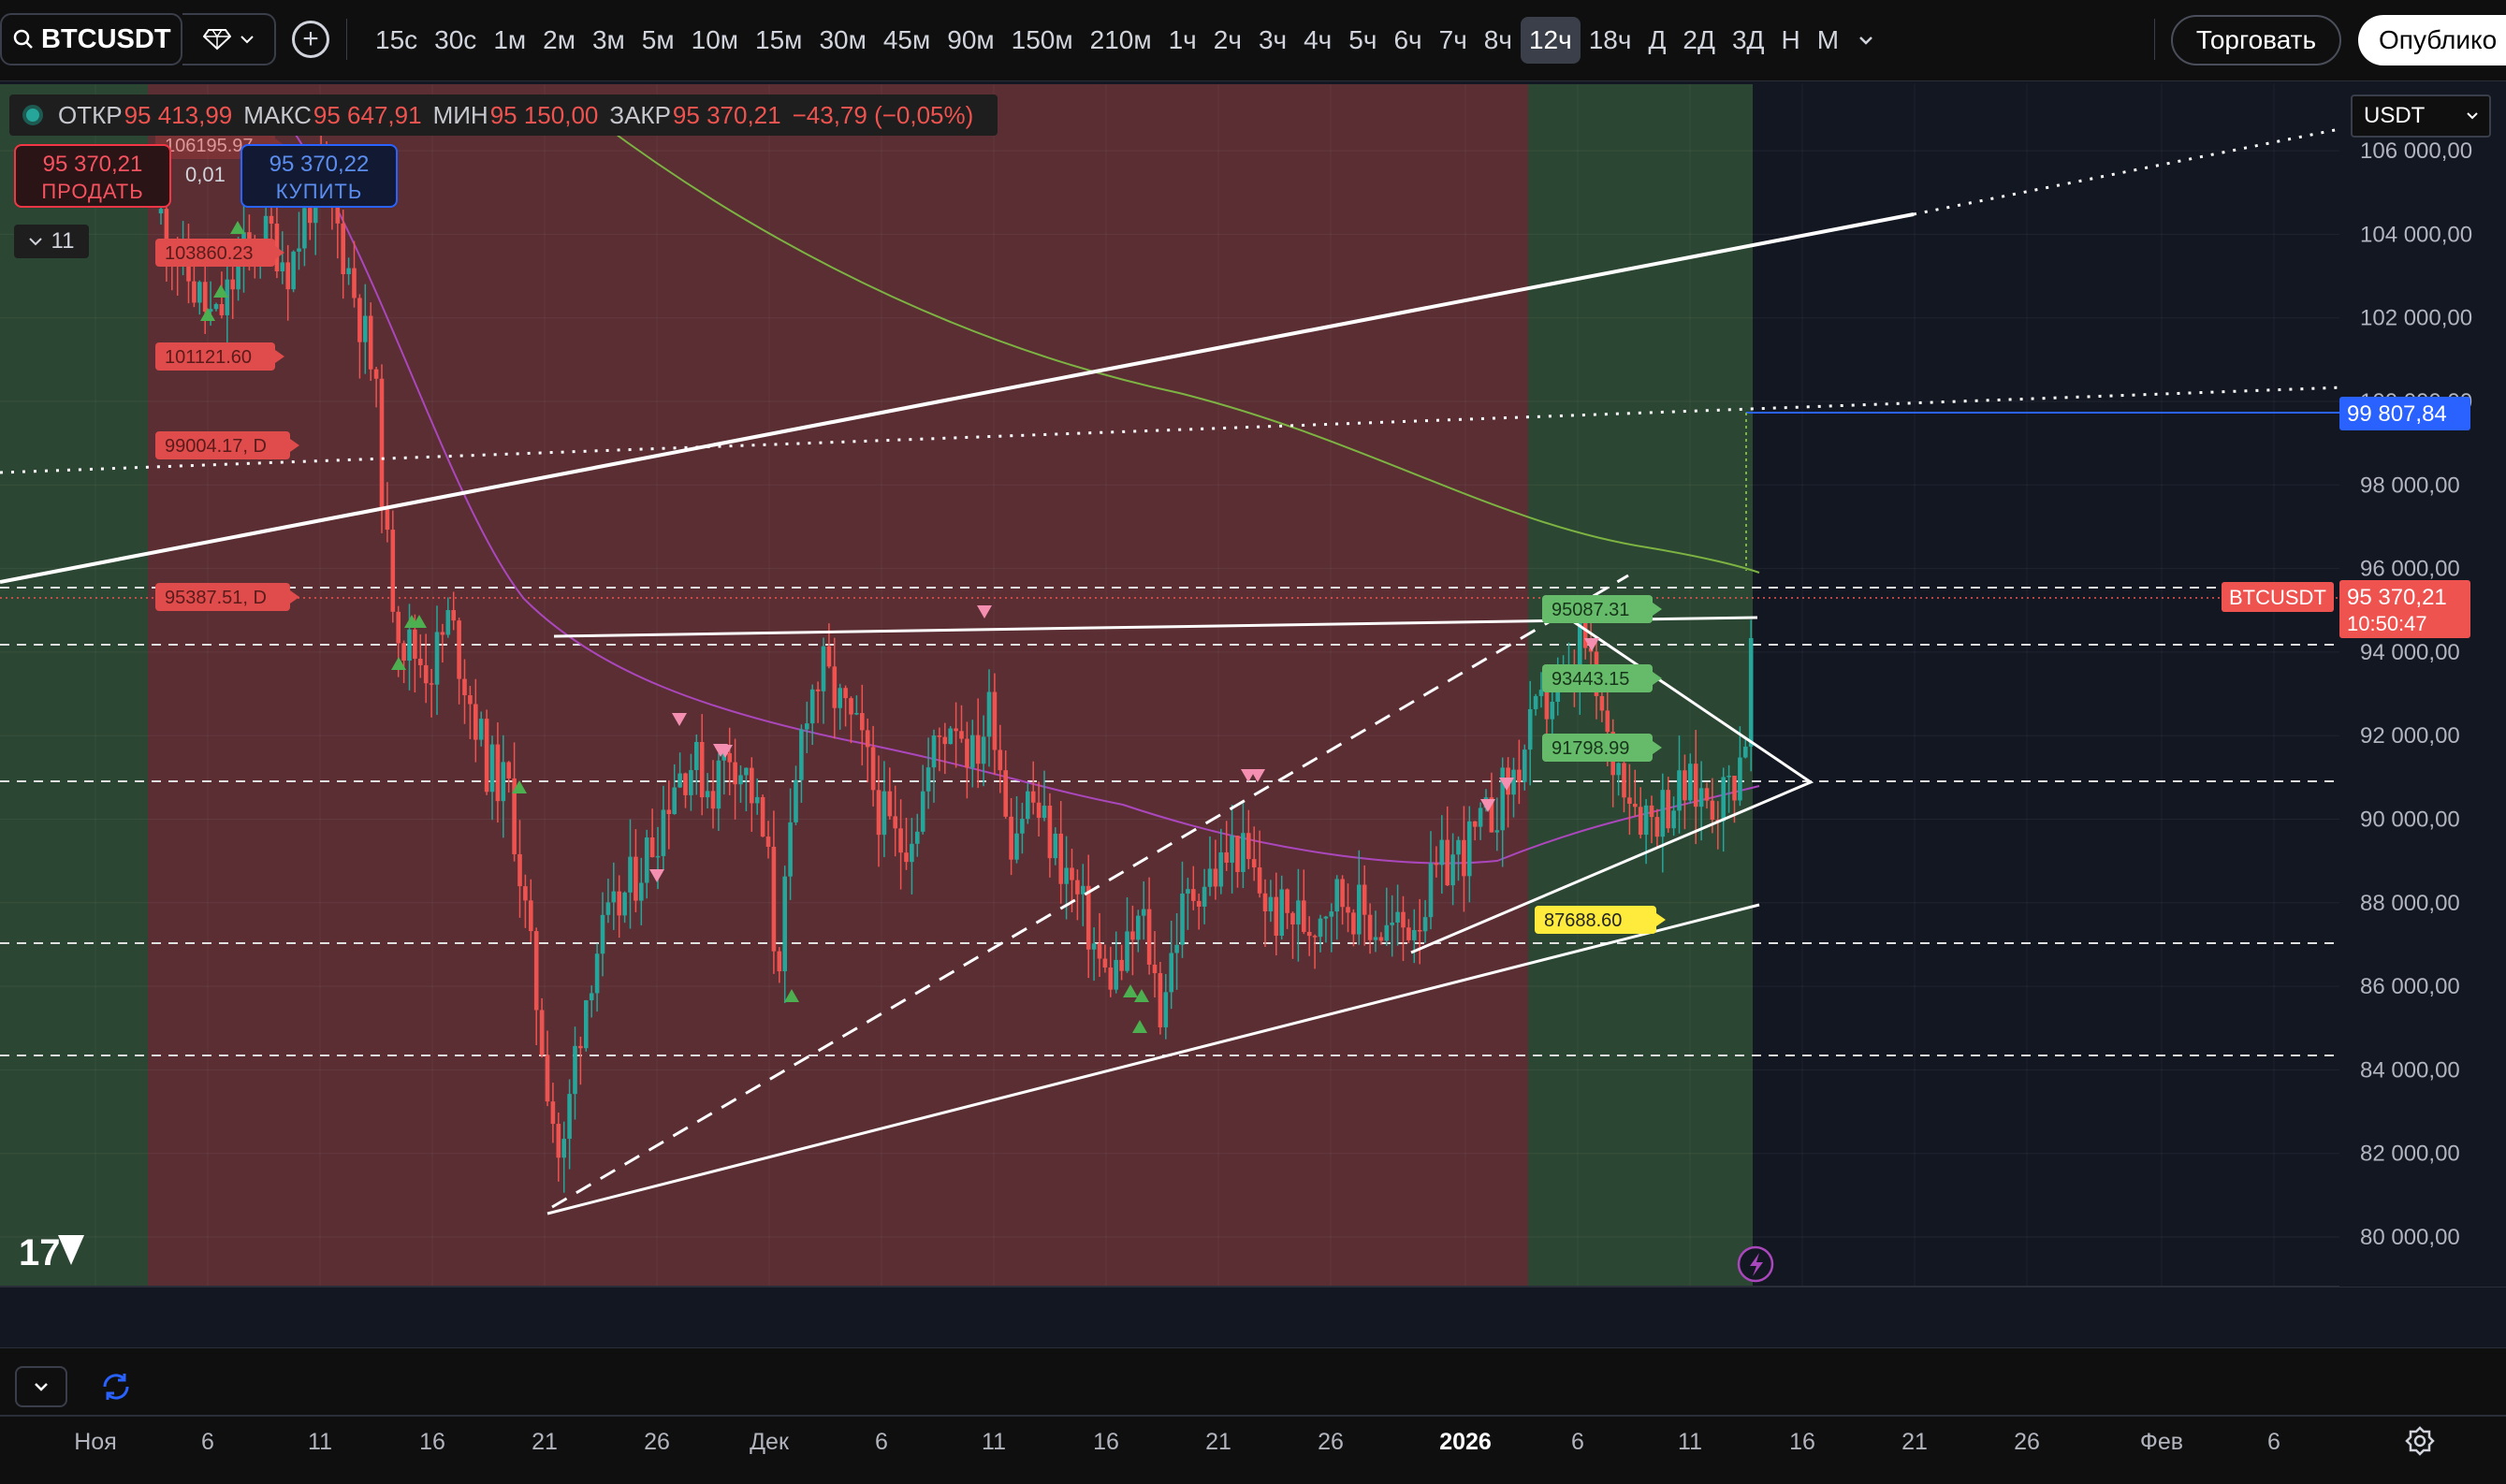 This screenshot has height=1484, width=2506. Describe the element at coordinates (41, 1386) in the screenshot. I see `panel-collapse-button` at that location.